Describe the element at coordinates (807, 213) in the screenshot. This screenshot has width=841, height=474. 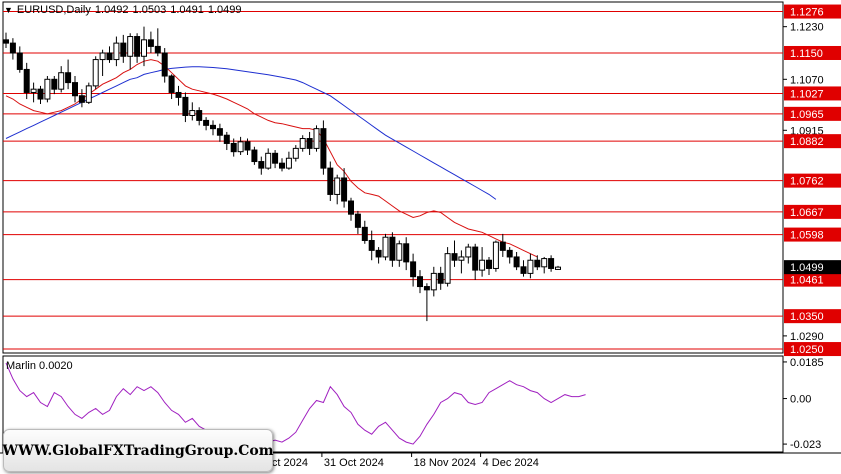
I see `level-label: 1.0667` at that location.